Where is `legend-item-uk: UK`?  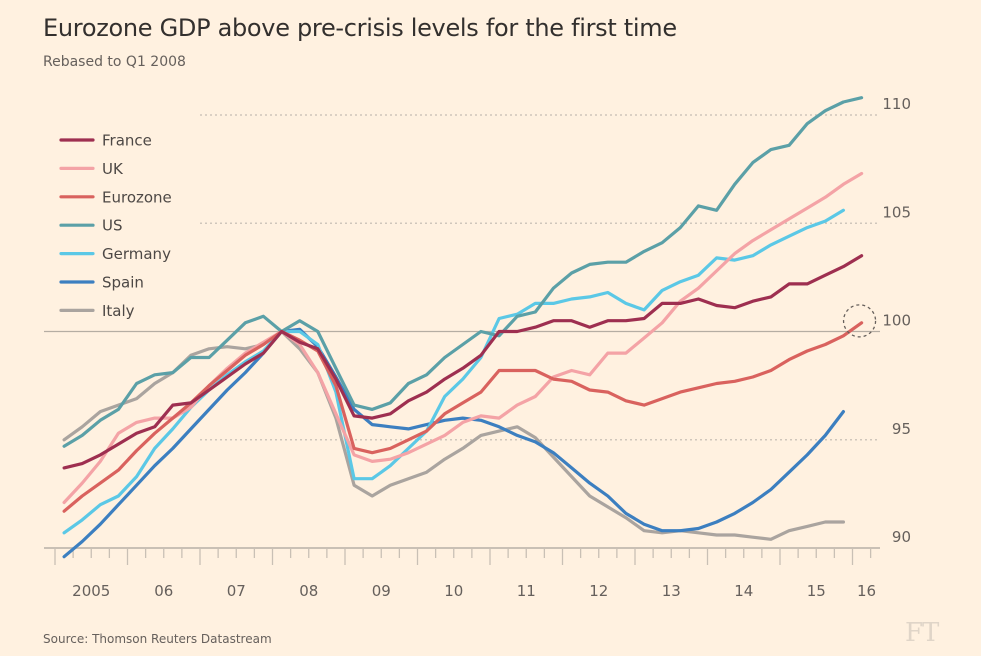 legend-item-uk: UK is located at coordinates (91, 169).